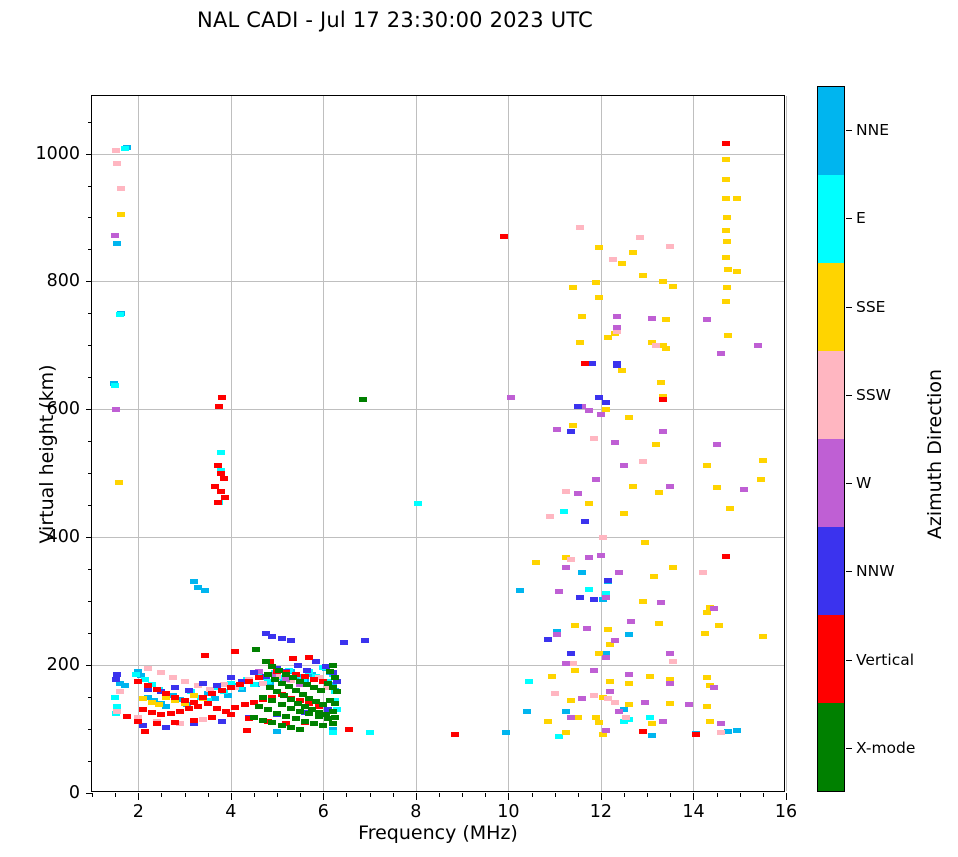 Image resolution: width=958 pixels, height=857 pixels. Describe the element at coordinates (438, 538) in the screenshot. I see `y-gridline` at that location.